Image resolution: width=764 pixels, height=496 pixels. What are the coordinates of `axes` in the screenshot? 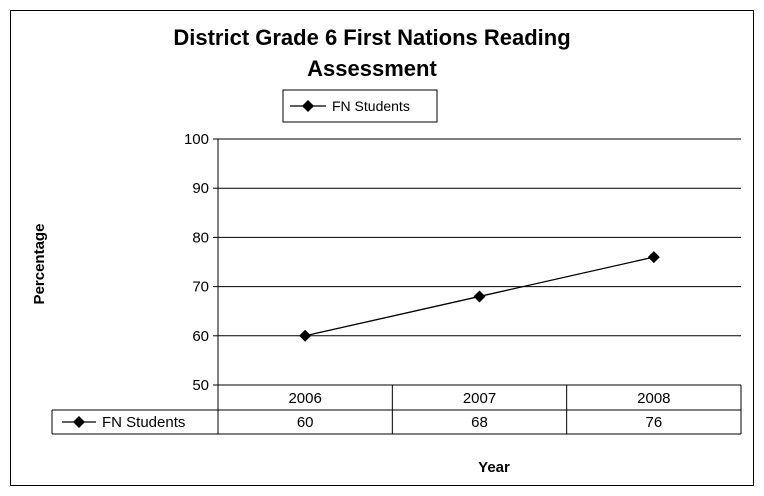 It's located at (216, 286).